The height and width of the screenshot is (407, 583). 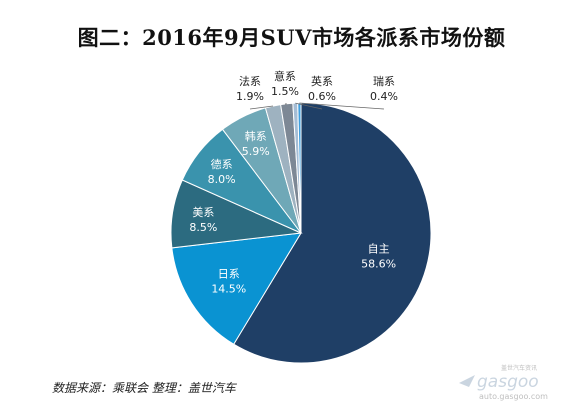 What do you see at coordinates (228, 288) in the screenshot?
I see `slice-value-2: 14.5%` at bounding box center [228, 288].